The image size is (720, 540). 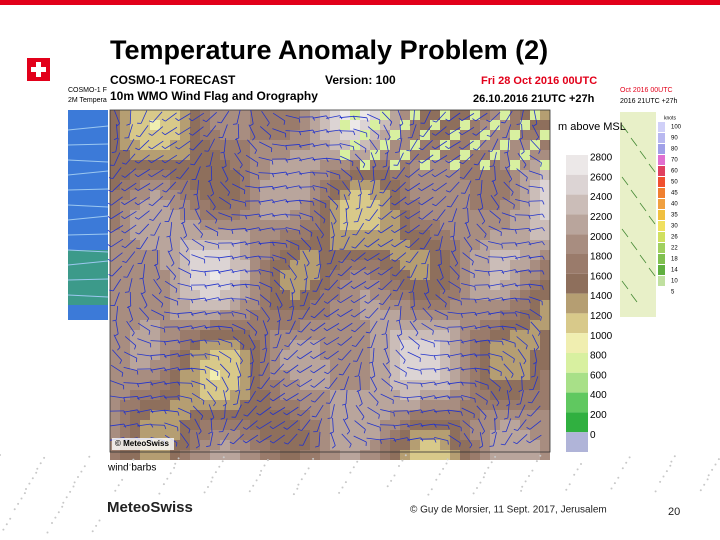 I want to click on right-text: Oct 2016 00UTC, so click(x=646, y=90).